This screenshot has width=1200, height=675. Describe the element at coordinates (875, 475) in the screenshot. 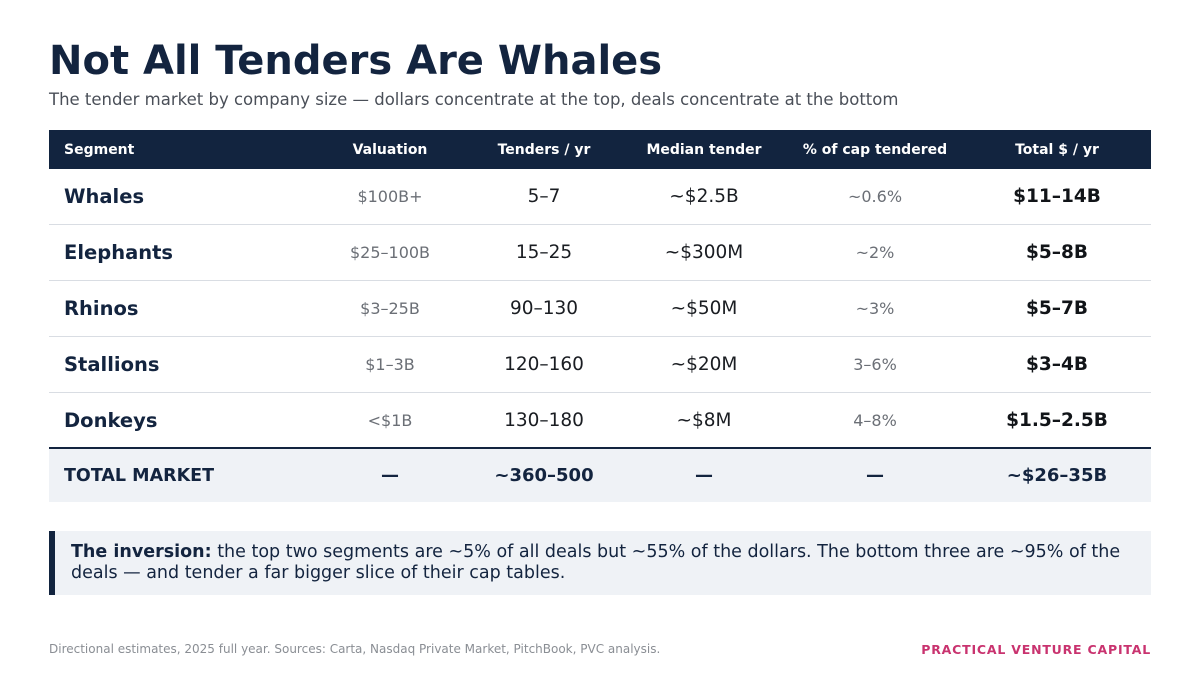

I see `total-pct-cap: —` at that location.